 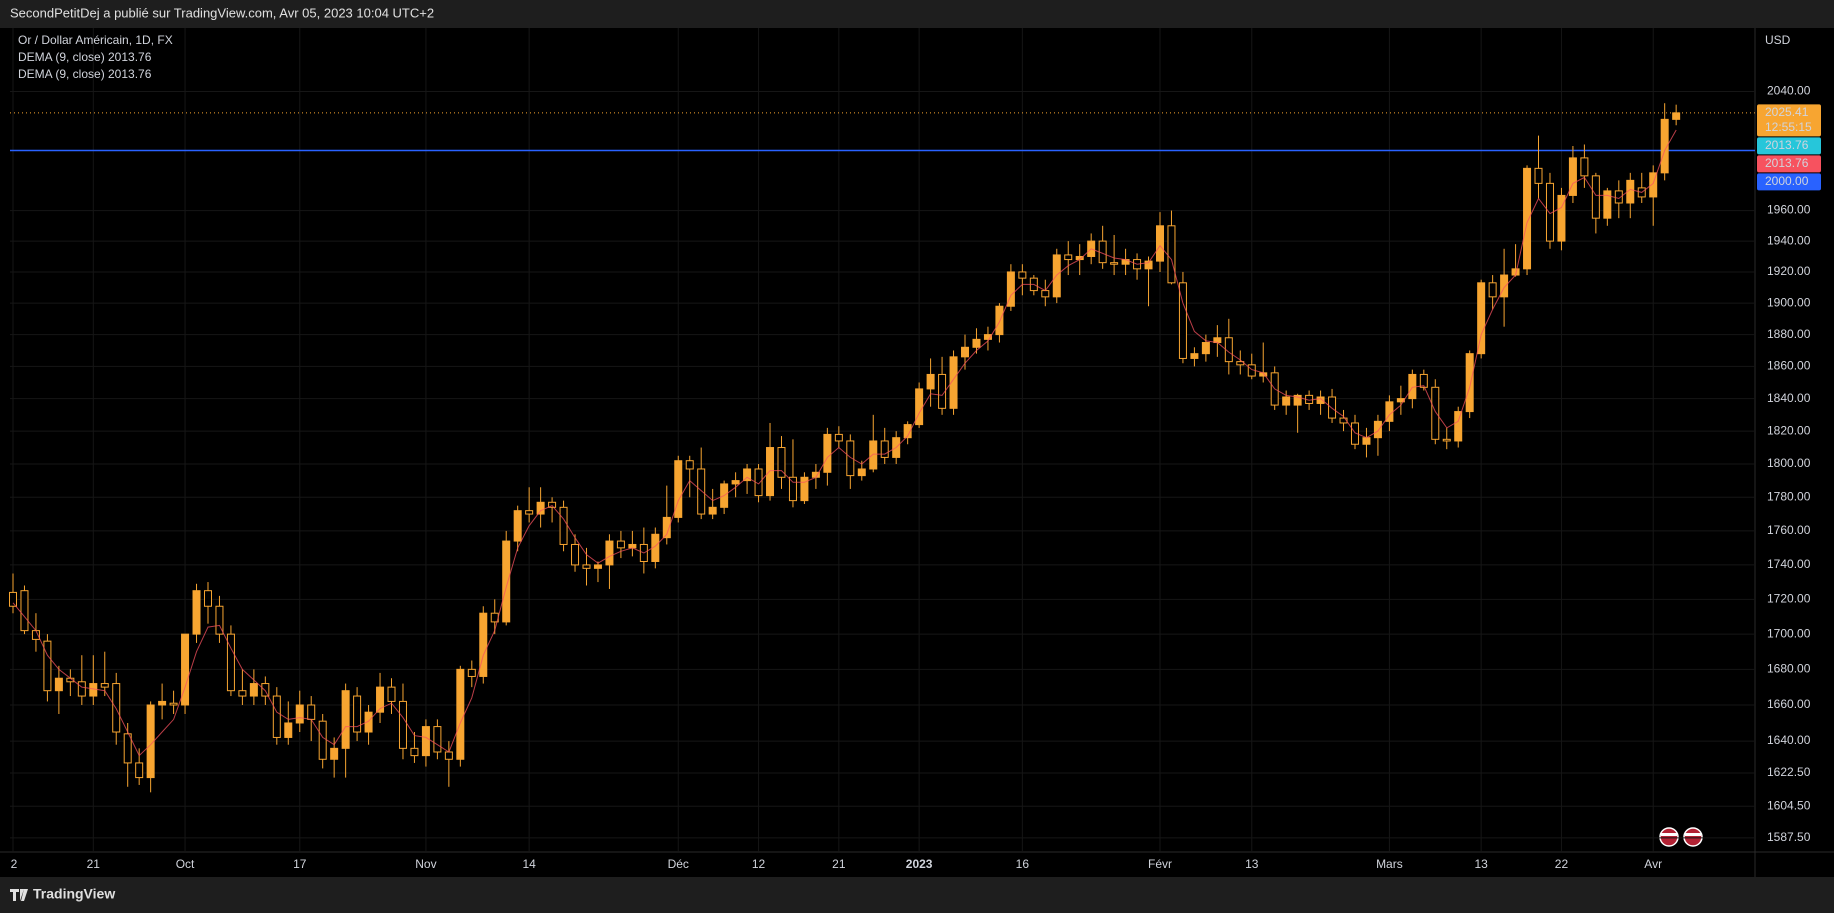 I want to click on price-tag-label: 2025.41, so click(x=1787, y=112).